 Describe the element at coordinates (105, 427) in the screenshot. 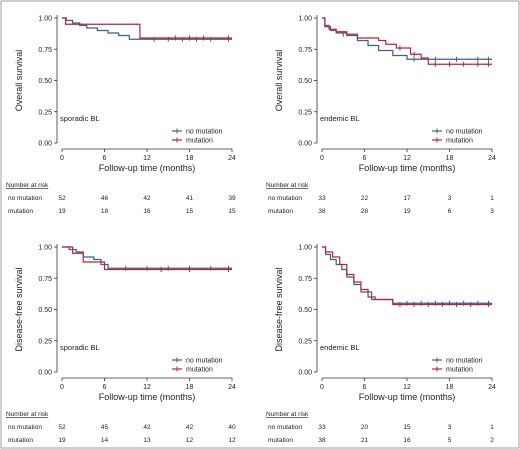

I see `risk-value: 45` at that location.